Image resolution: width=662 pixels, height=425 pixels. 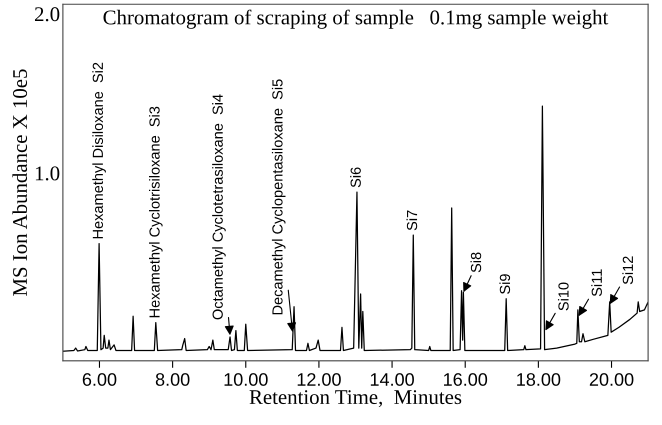 I want to click on x-tick-label: 12.00, so click(x=319, y=379).